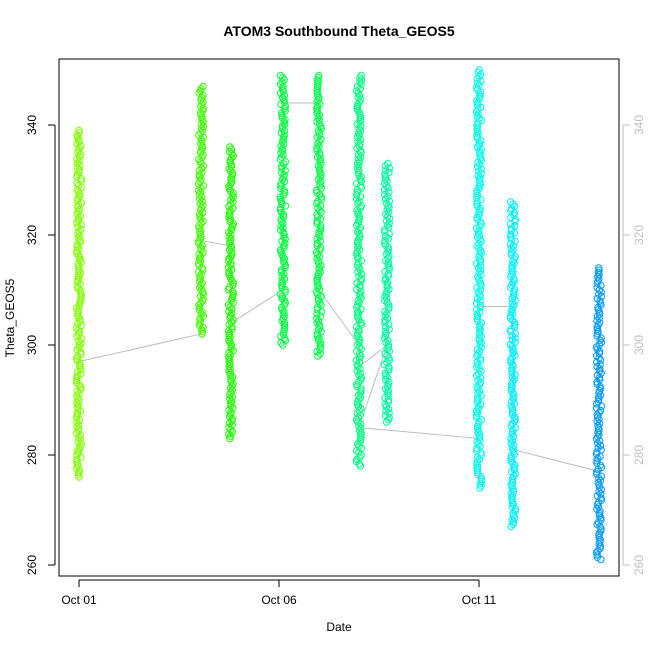 This screenshot has width=650, height=650. Describe the element at coordinates (32, 345) in the screenshot. I see `y-tick-label: 300` at that location.